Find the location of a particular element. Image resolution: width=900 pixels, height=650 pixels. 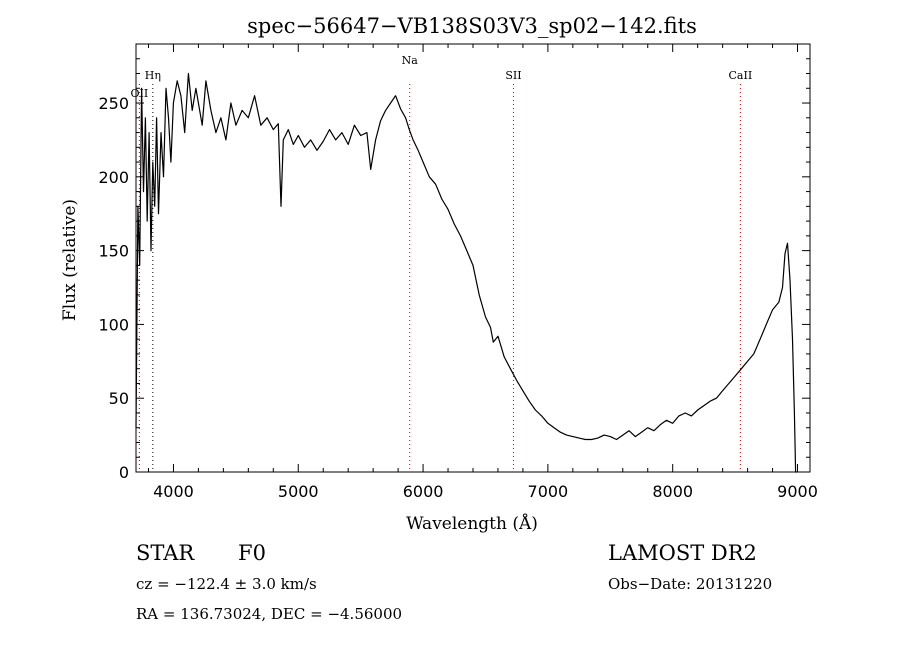

y-tick-label: 150 is located at coordinates (113, 251).